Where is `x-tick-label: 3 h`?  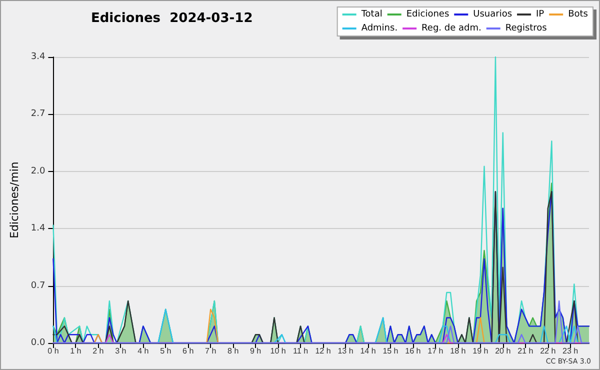 x-tick-label: 3 h is located at coordinates (120, 351).